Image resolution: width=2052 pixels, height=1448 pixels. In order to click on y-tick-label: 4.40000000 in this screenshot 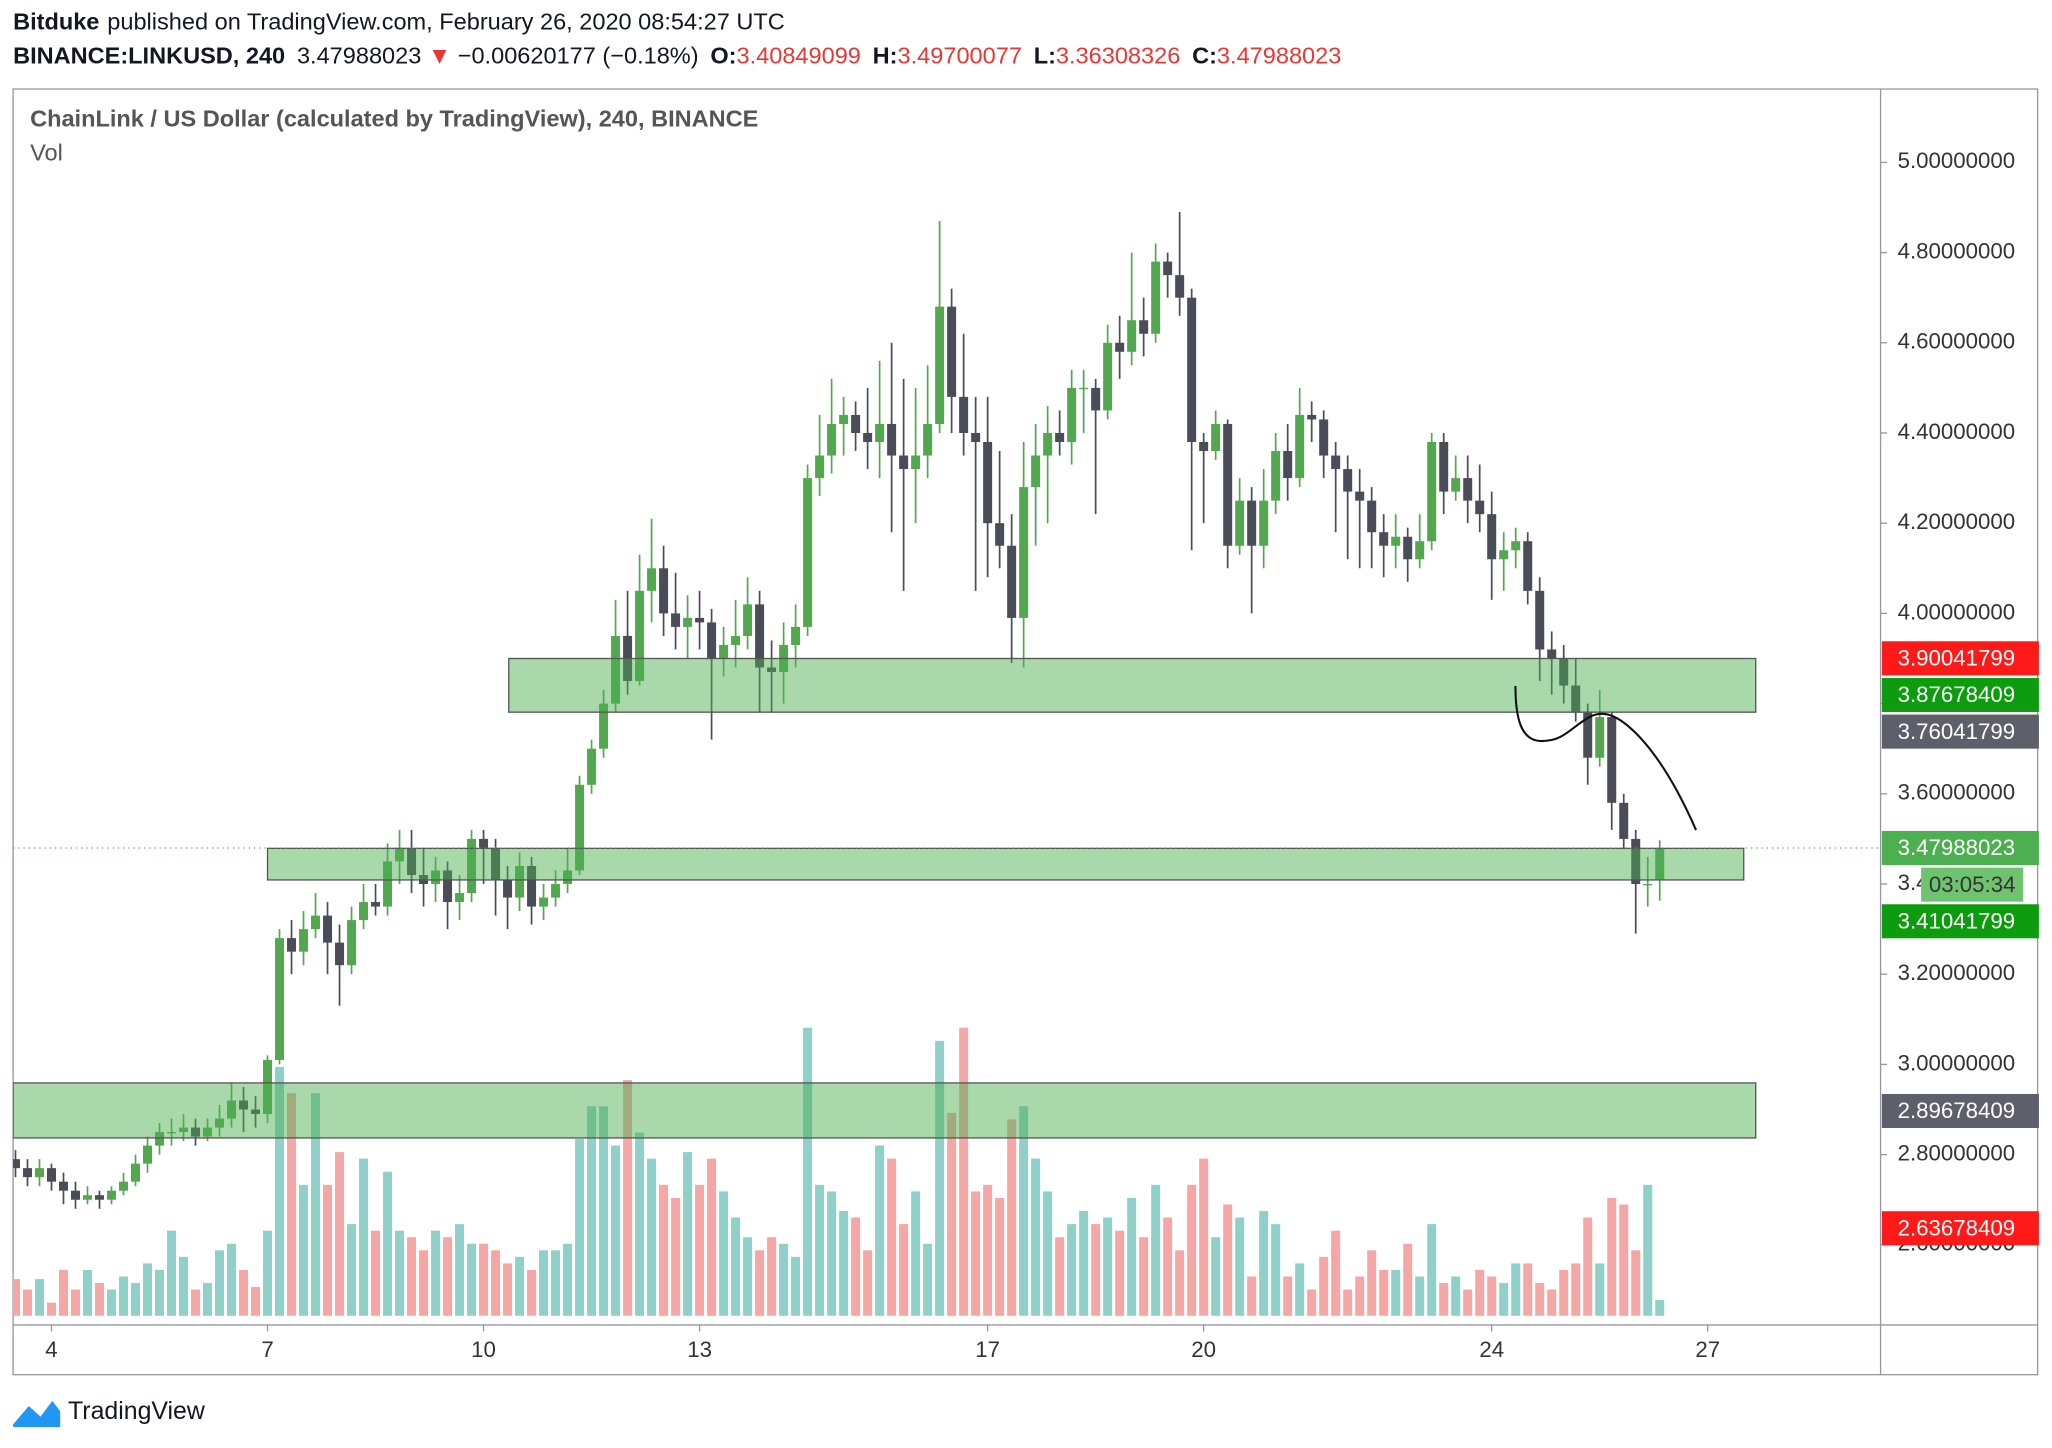, I will do `click(1957, 431)`.